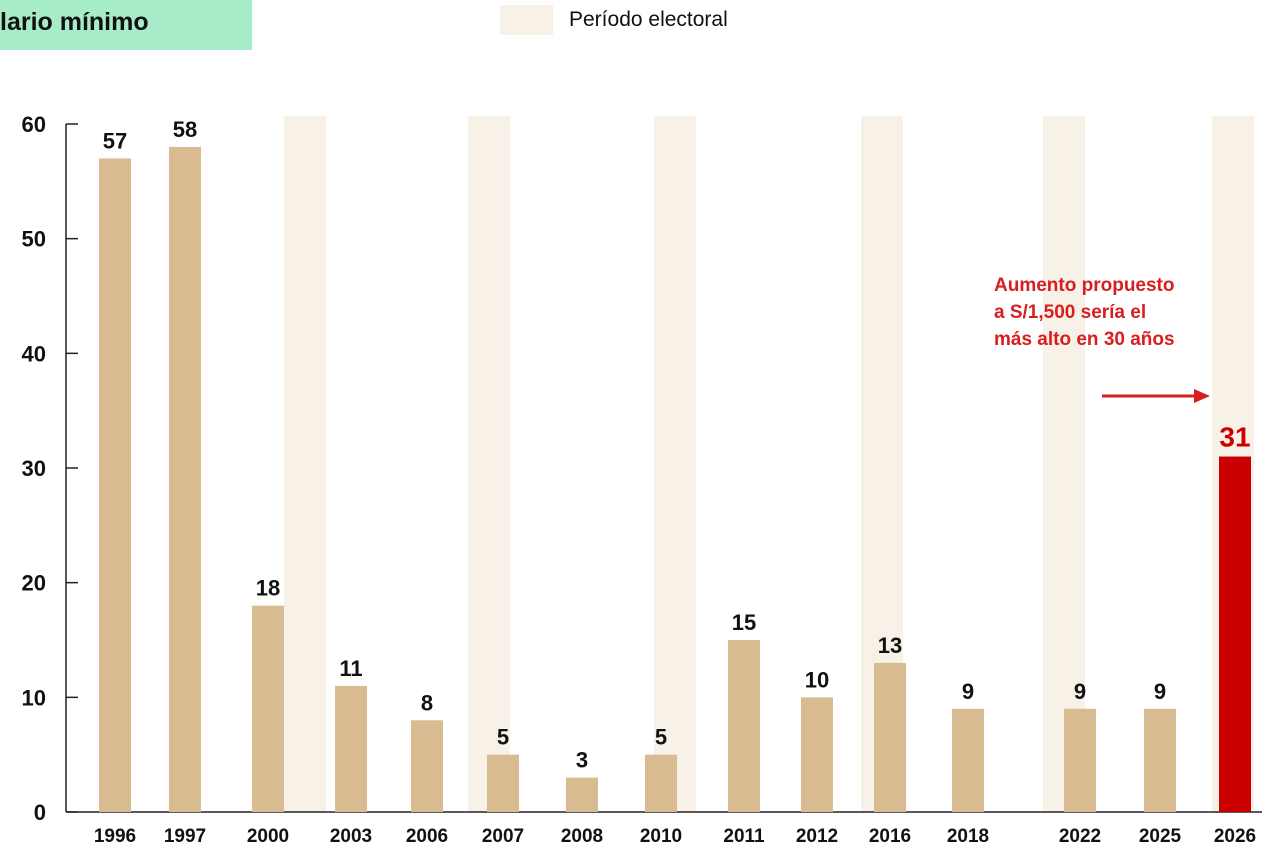 This screenshot has height=852, width=1268. I want to click on annotation-line-1: Aumento propuesto, so click(1084, 285).